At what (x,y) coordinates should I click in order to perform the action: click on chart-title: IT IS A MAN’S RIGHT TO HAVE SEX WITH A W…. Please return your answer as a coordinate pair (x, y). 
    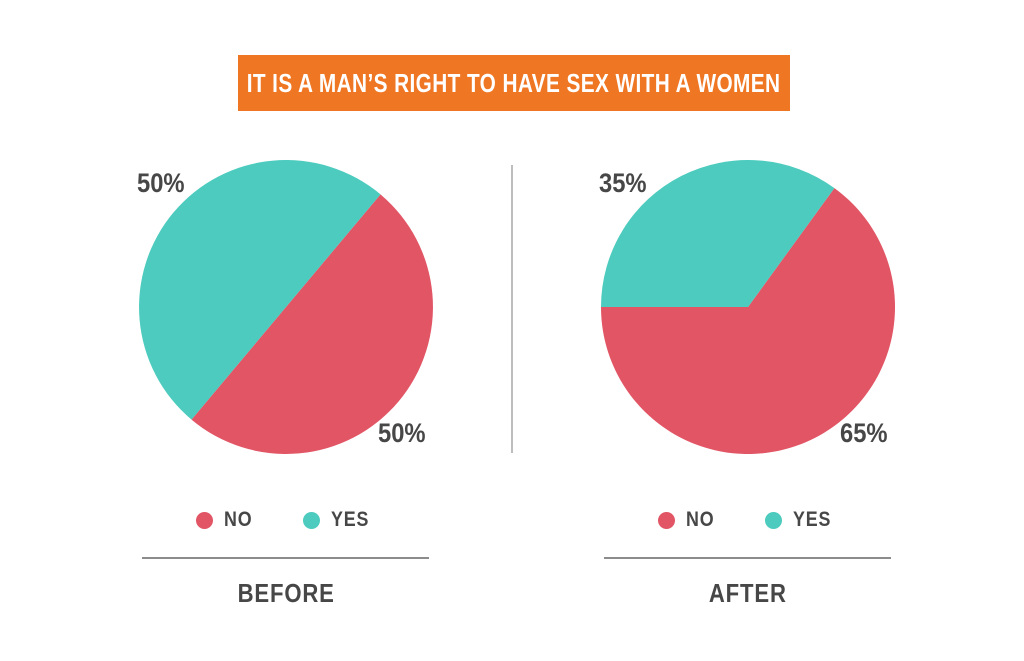
    Looking at the image, I should click on (514, 82).